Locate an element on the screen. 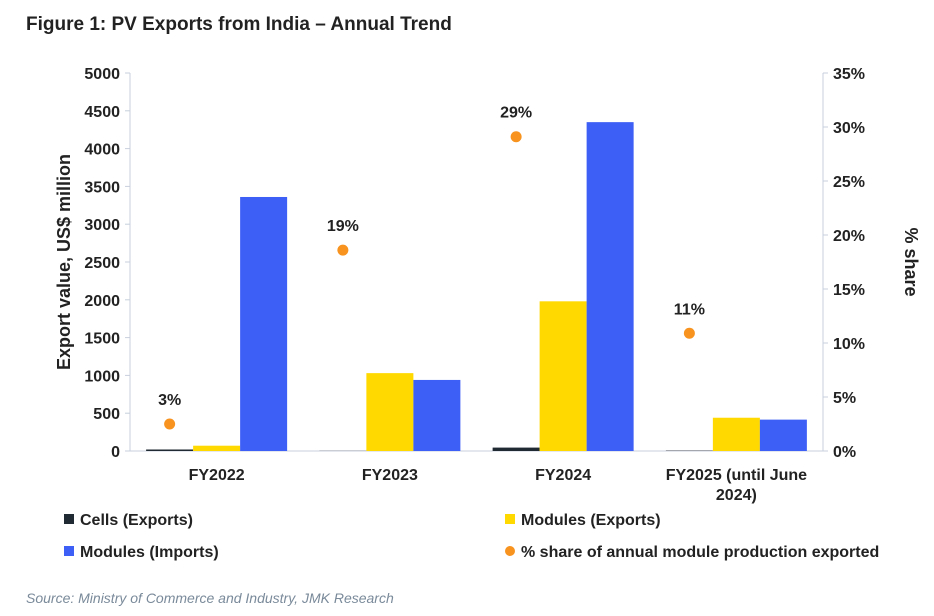  y2-tick-label: 5% is located at coordinates (844, 398).